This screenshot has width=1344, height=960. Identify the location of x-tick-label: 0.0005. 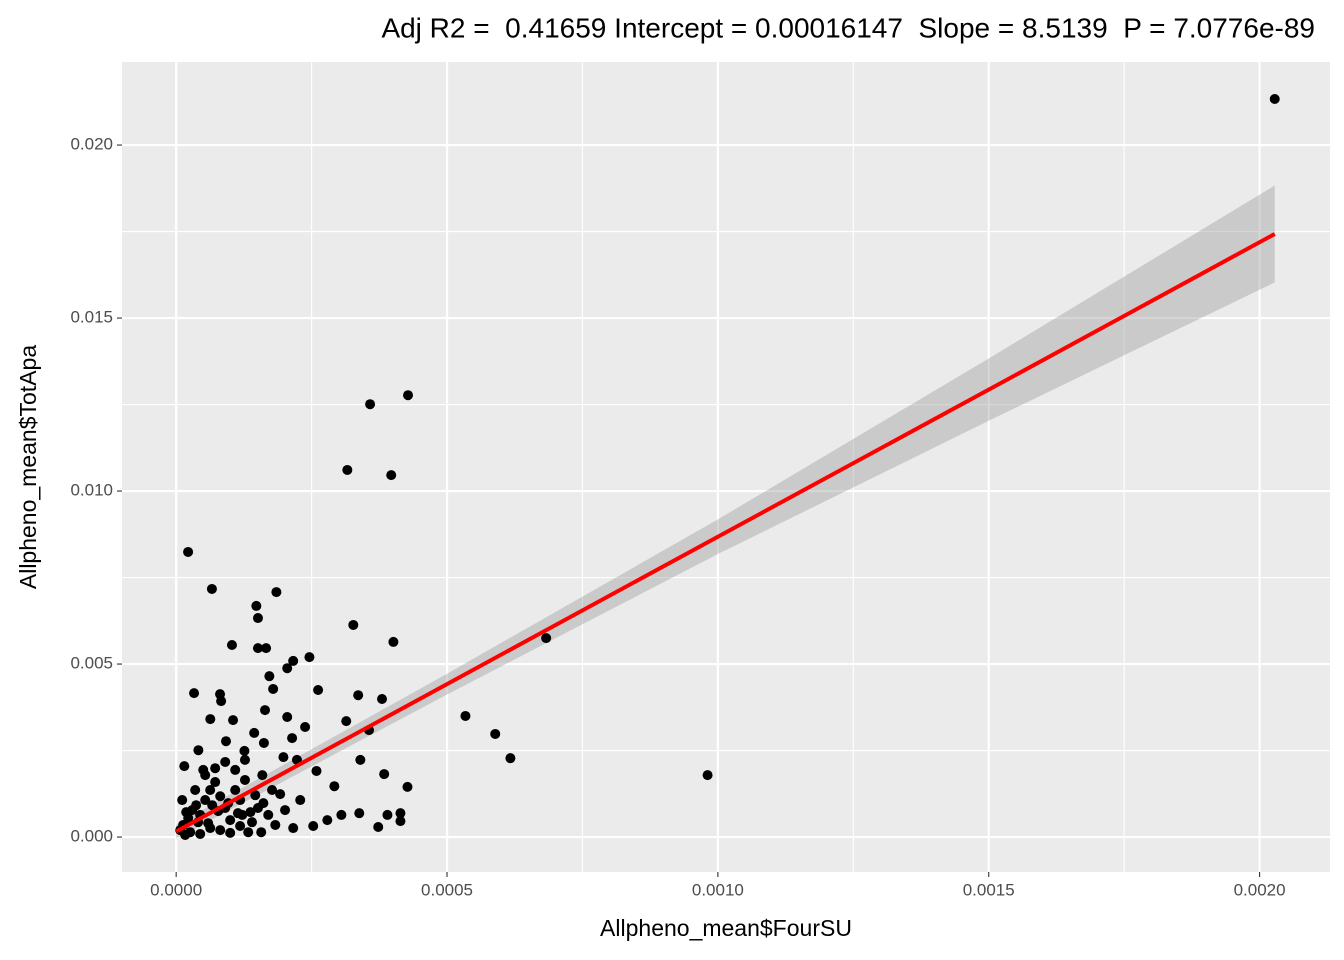
(447, 889).